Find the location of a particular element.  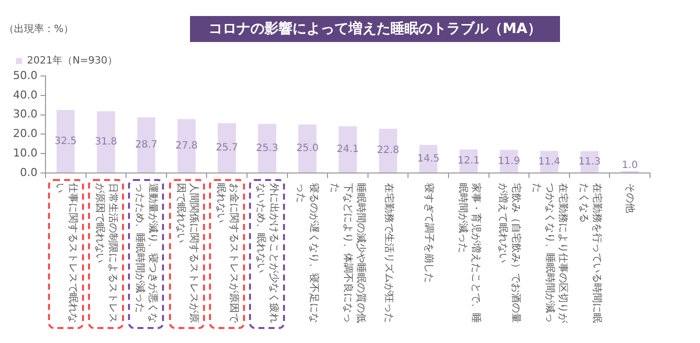

chart-title: コロナの影響によって増えた睡眠のトラブル（MA） is located at coordinates (375, 29).